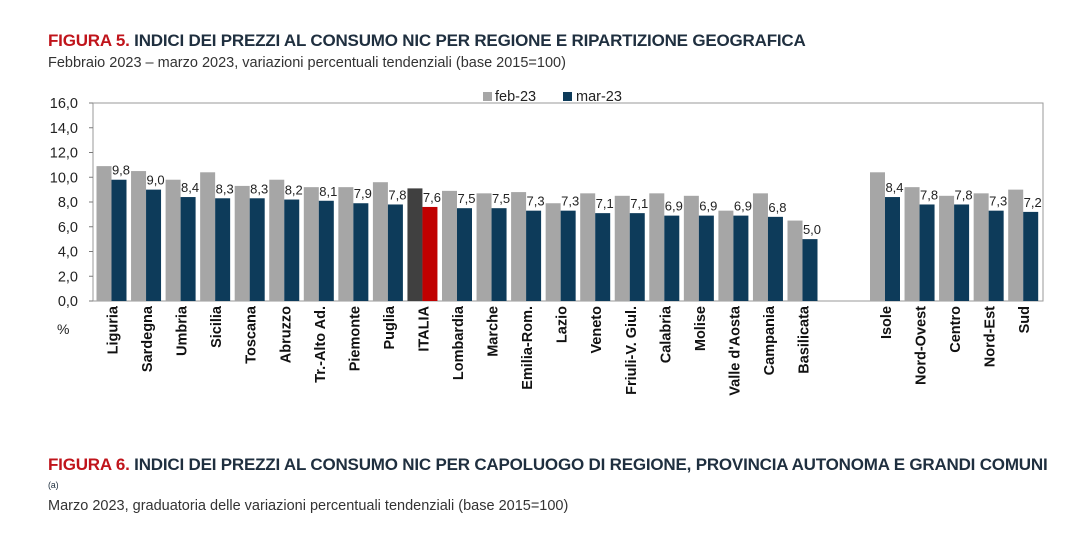  Describe the element at coordinates (777, 207) in the screenshot. I see `data-label: 6,8` at that location.